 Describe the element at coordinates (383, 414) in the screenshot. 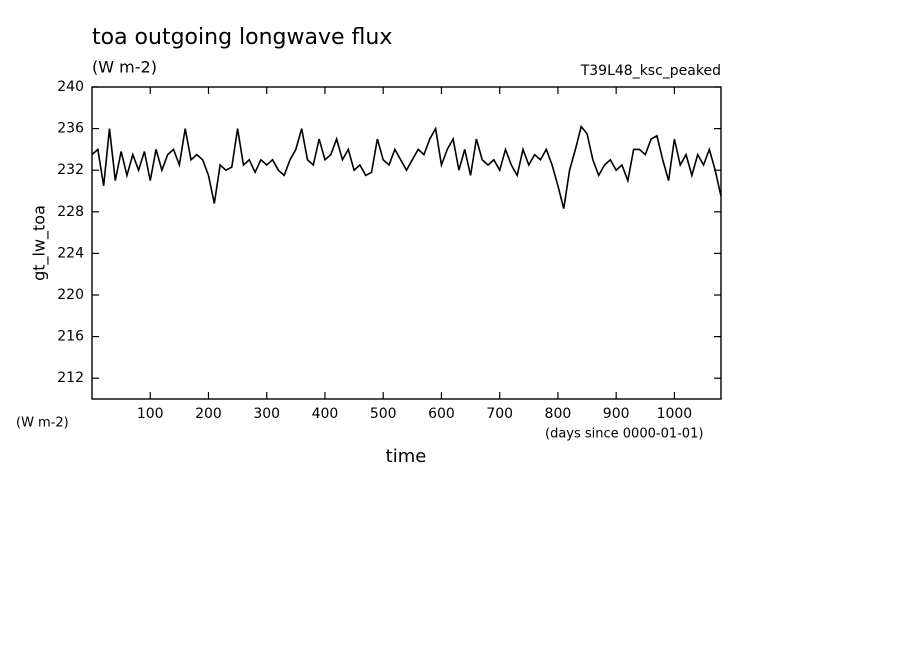

I see `x-tick-label: 500` at that location.